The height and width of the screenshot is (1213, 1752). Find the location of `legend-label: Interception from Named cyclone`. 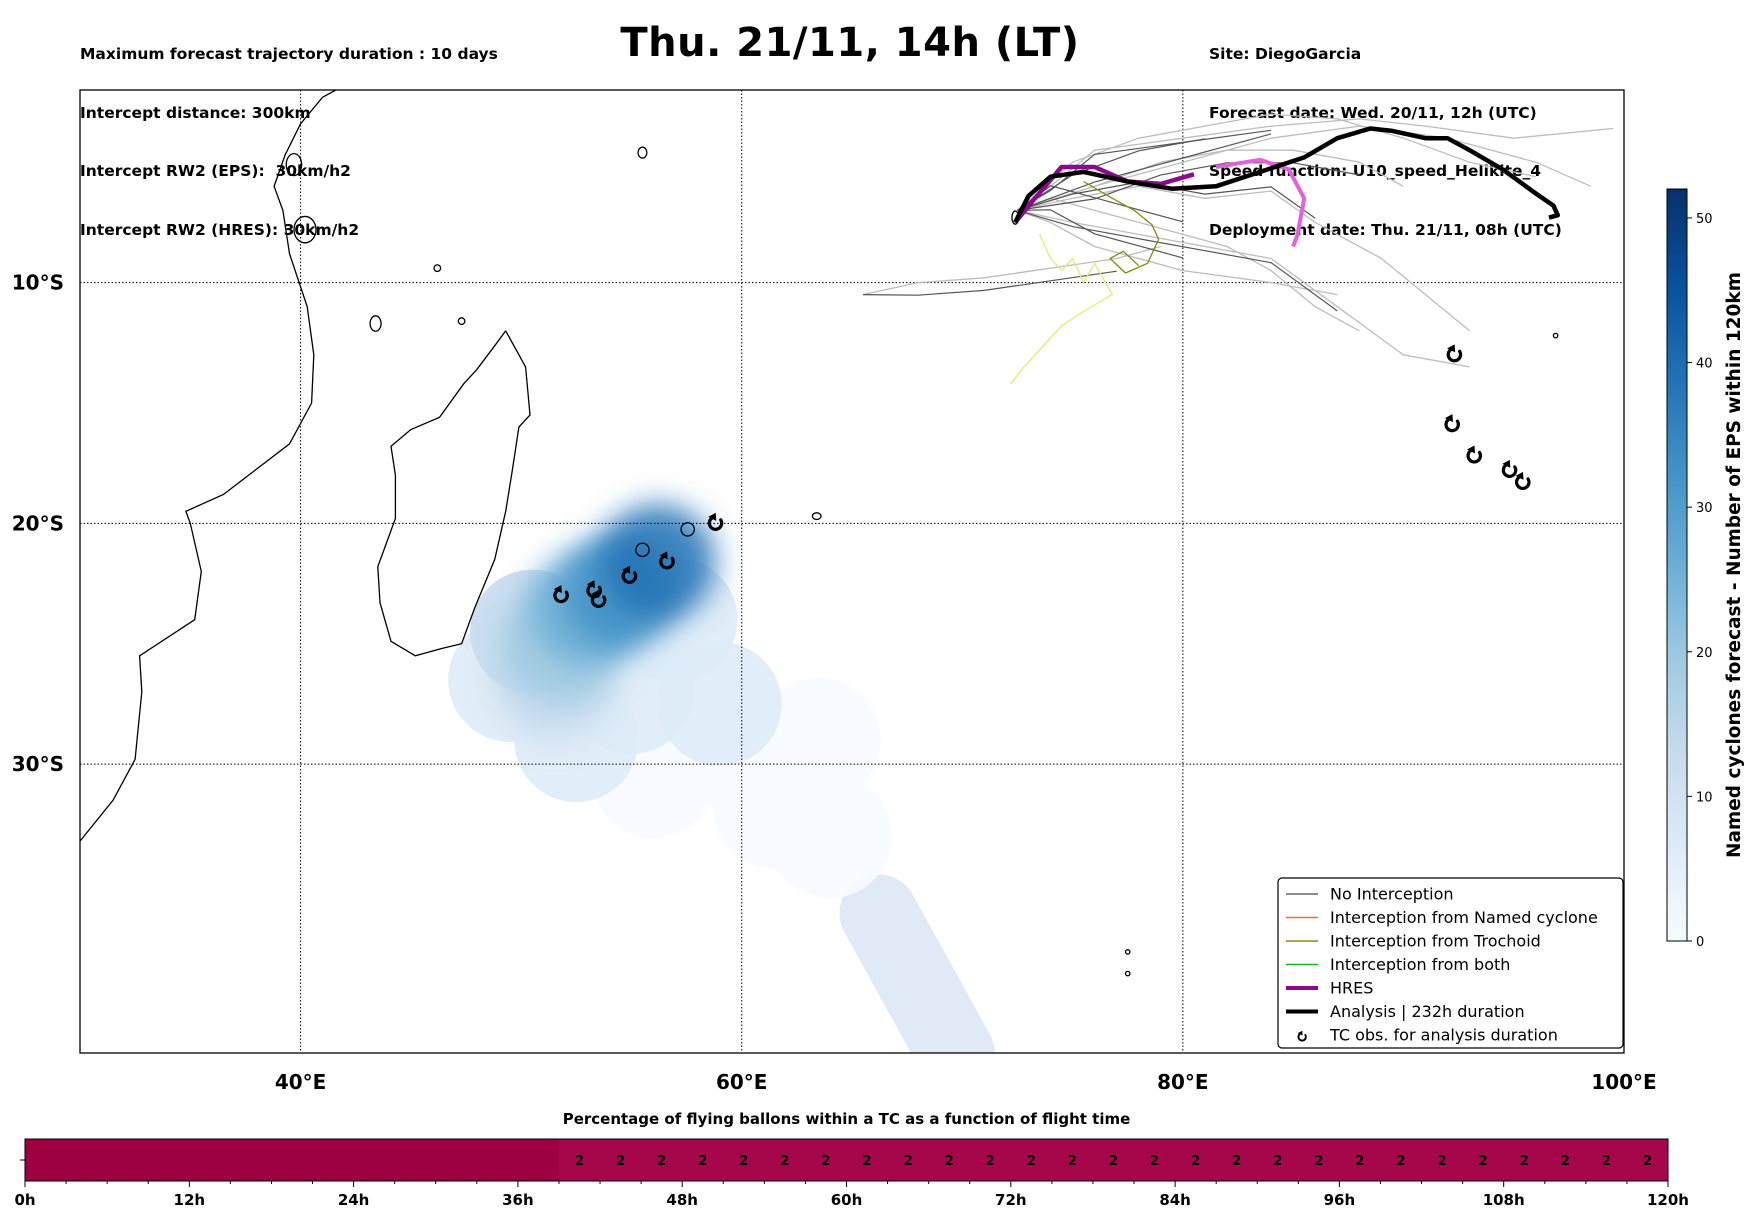

legend-label: Interception from Named cyclone is located at coordinates (1464, 917).